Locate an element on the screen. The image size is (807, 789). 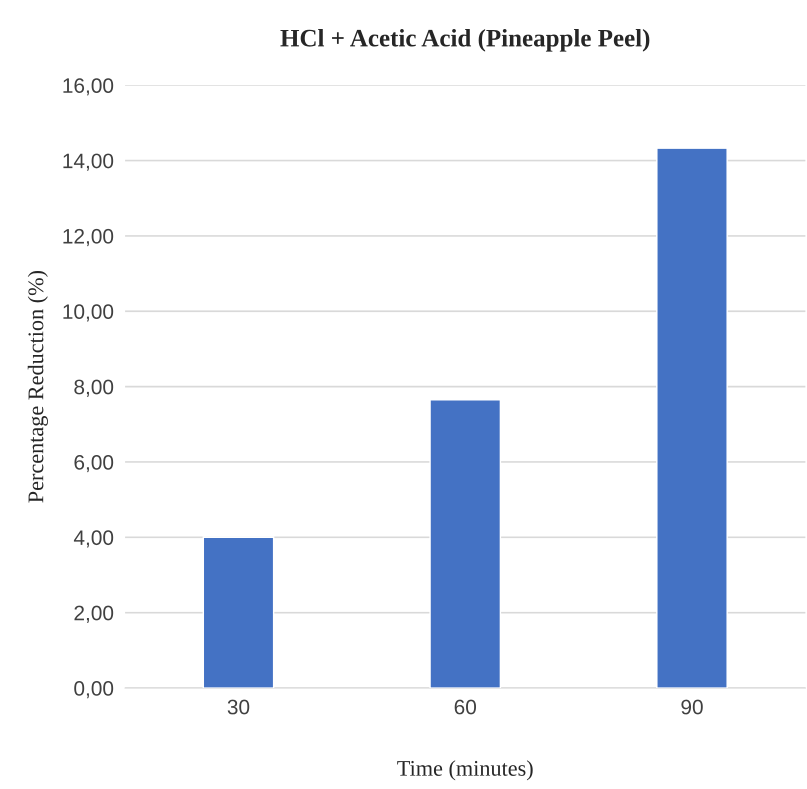
x-axis-title: Time (minutes) is located at coordinates (465, 770).